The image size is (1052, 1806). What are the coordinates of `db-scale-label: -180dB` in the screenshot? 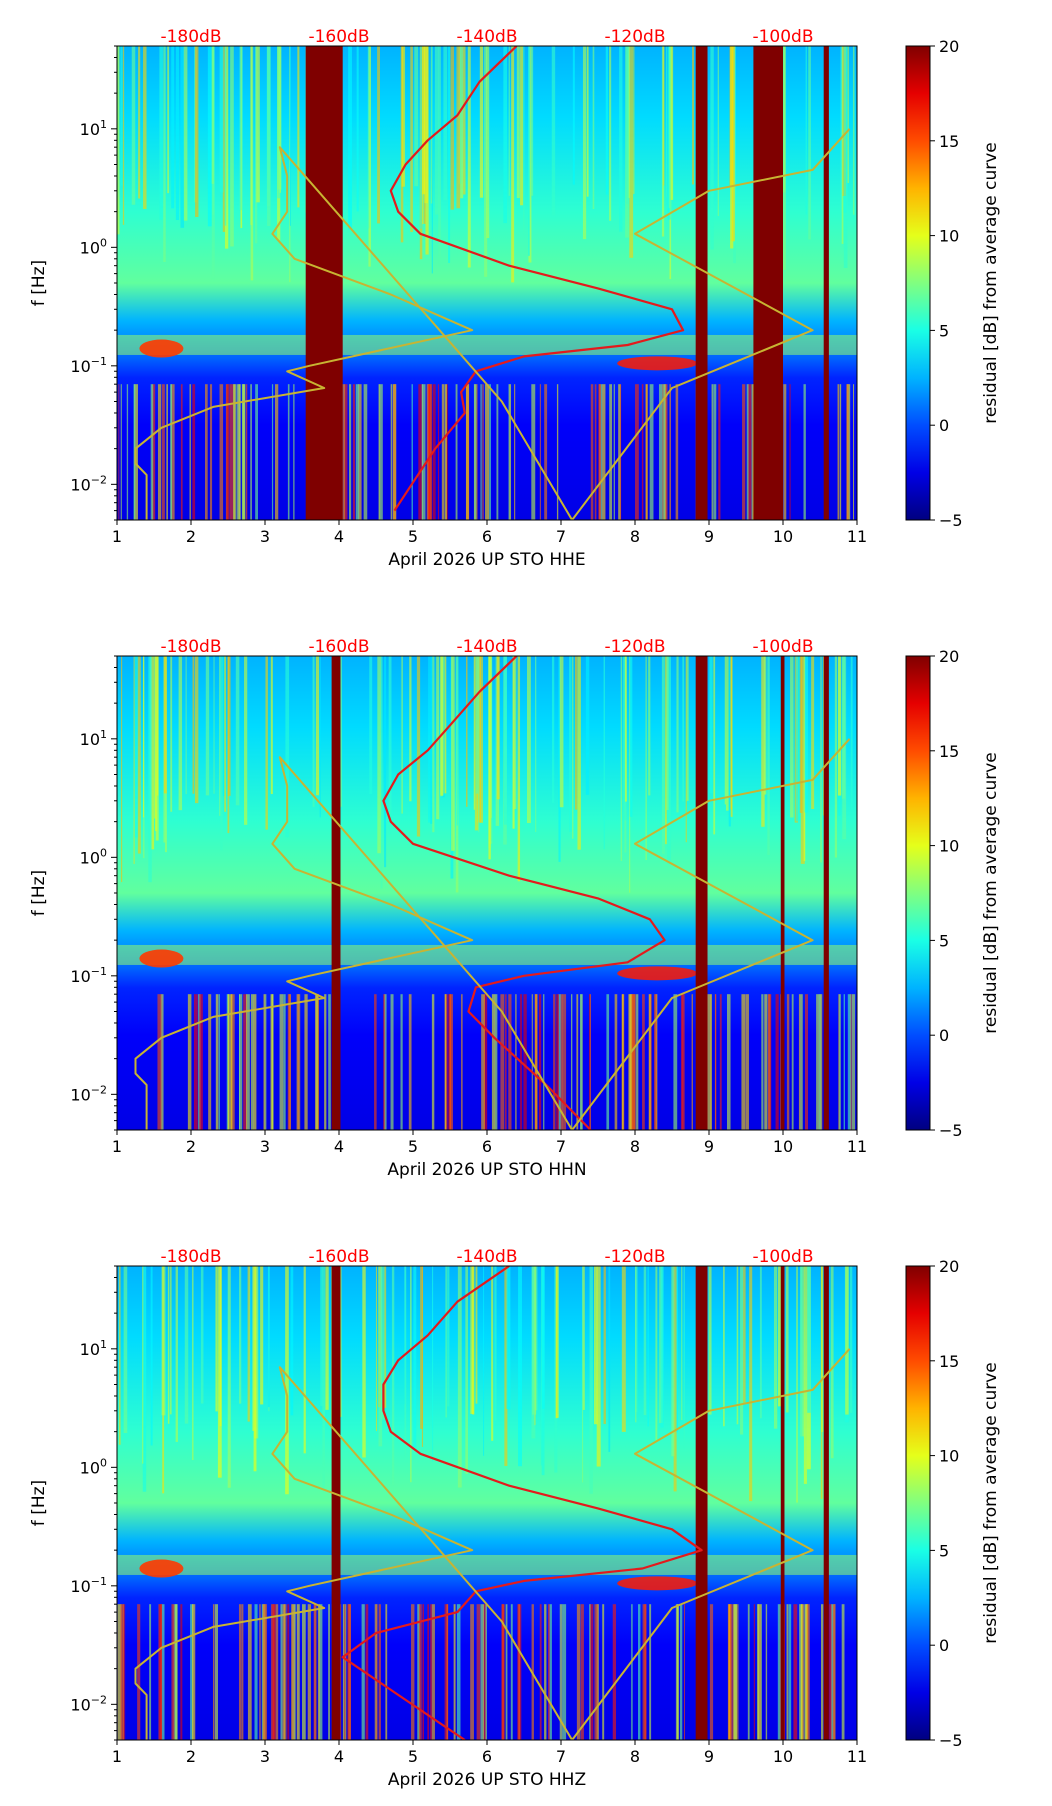 It's located at (190, 647).